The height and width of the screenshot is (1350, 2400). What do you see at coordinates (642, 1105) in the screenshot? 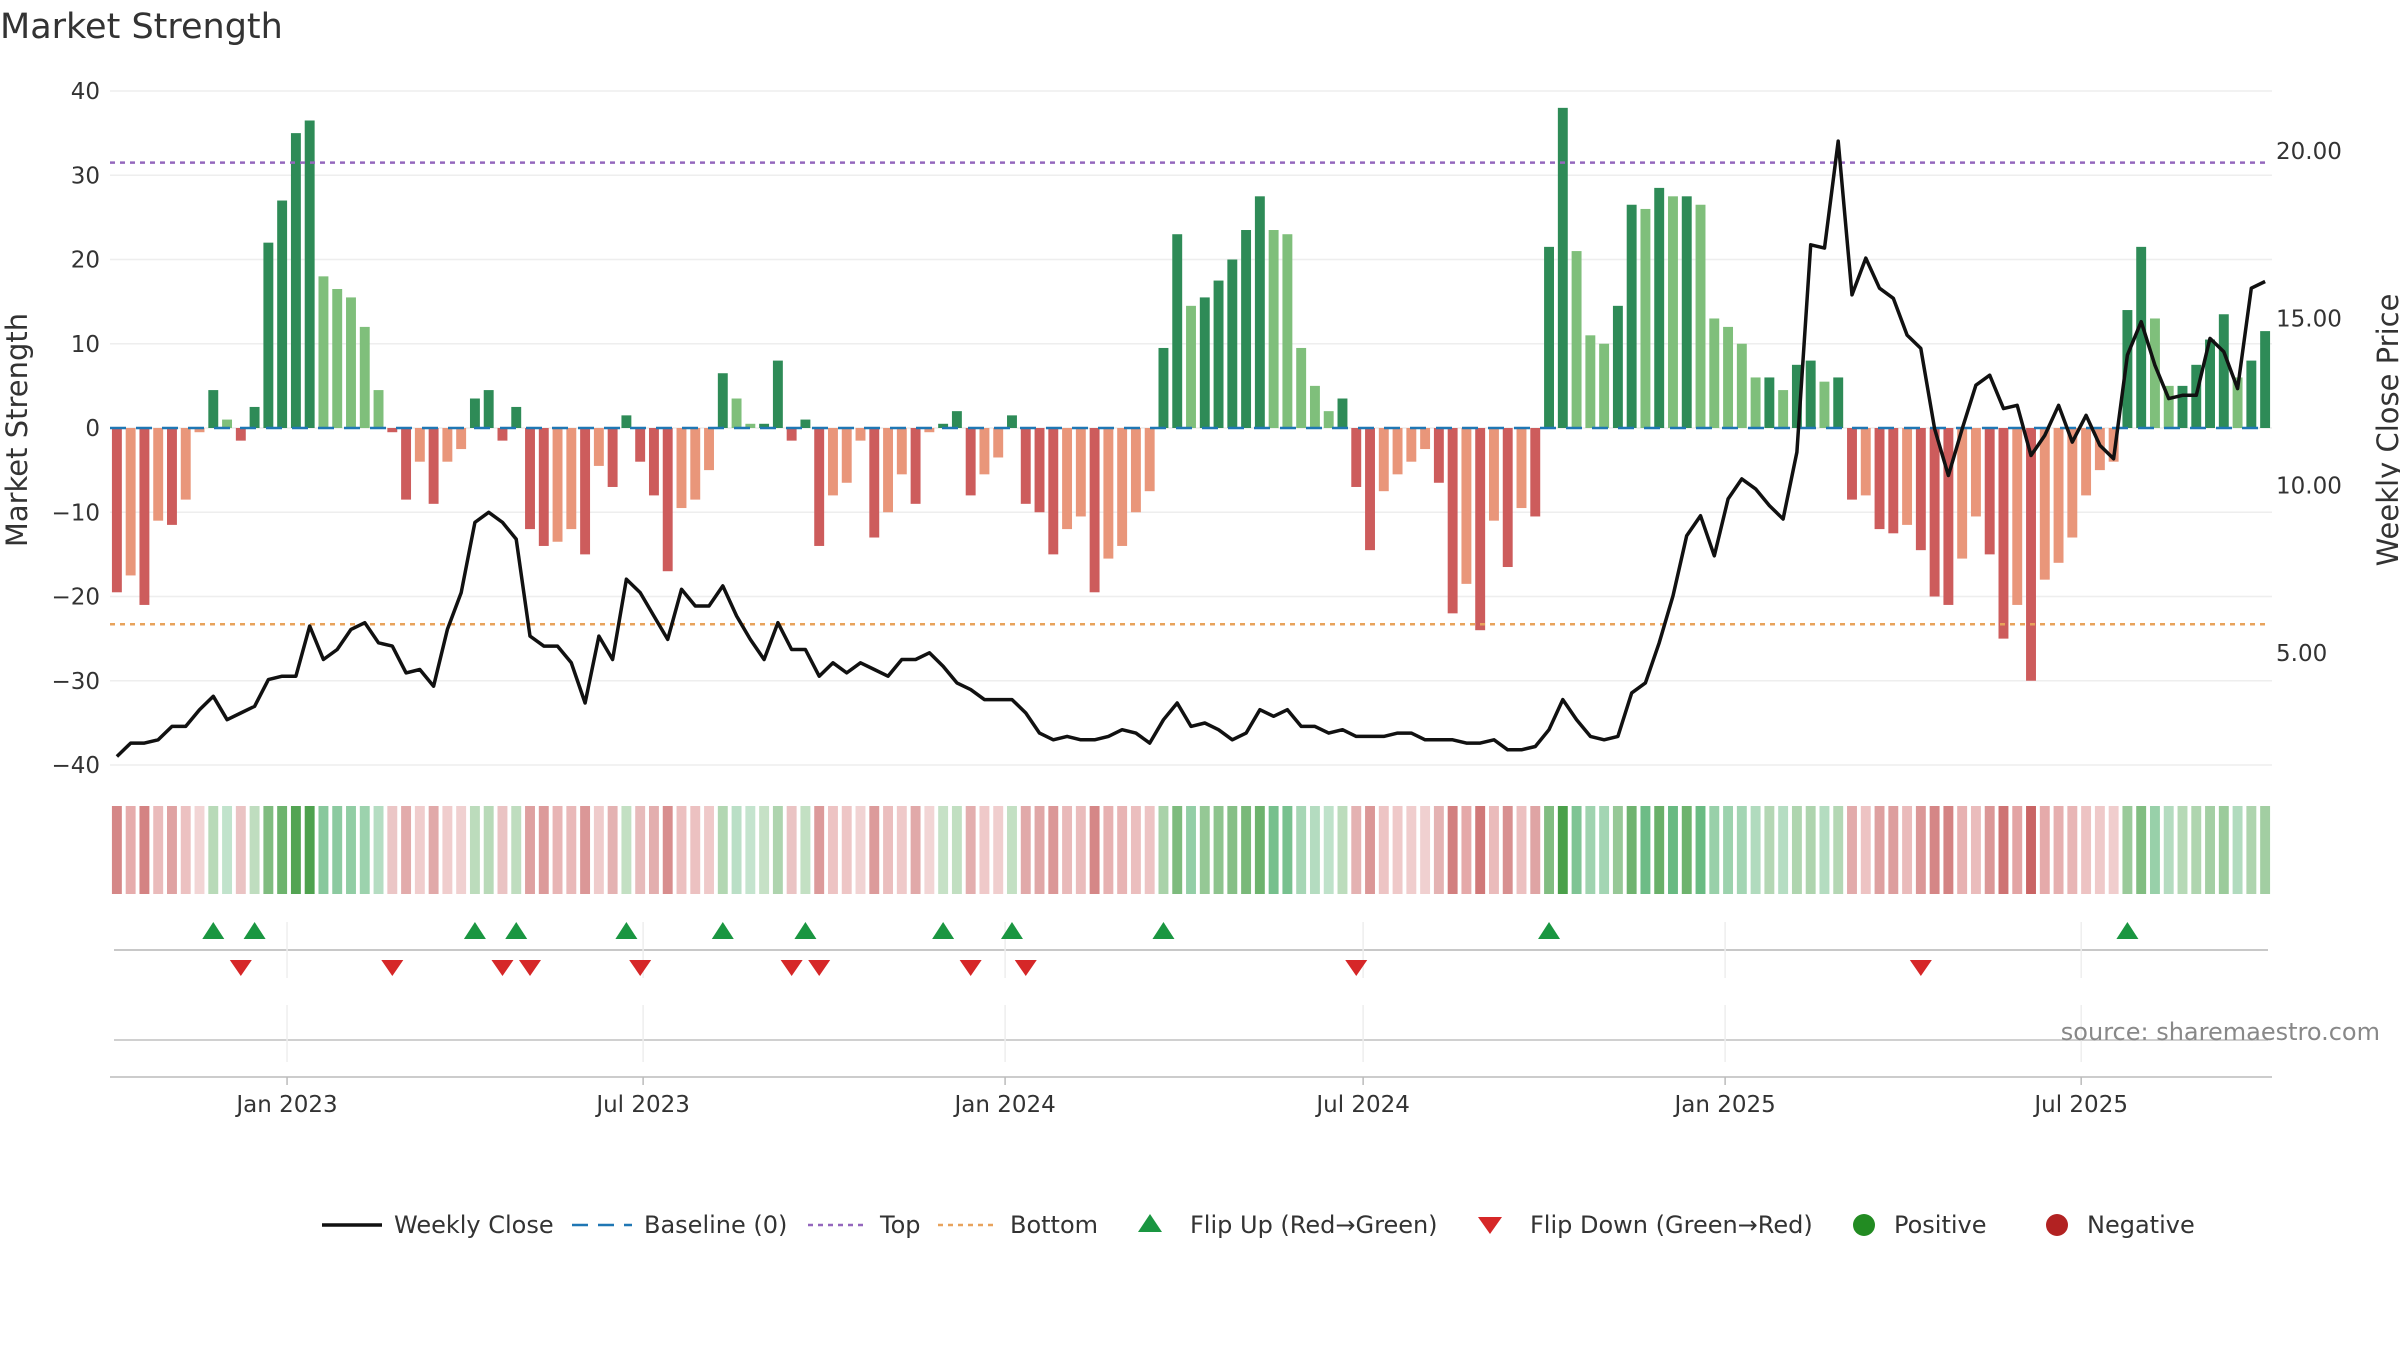
I see `x-tick-label: Jul 2023` at bounding box center [642, 1105].